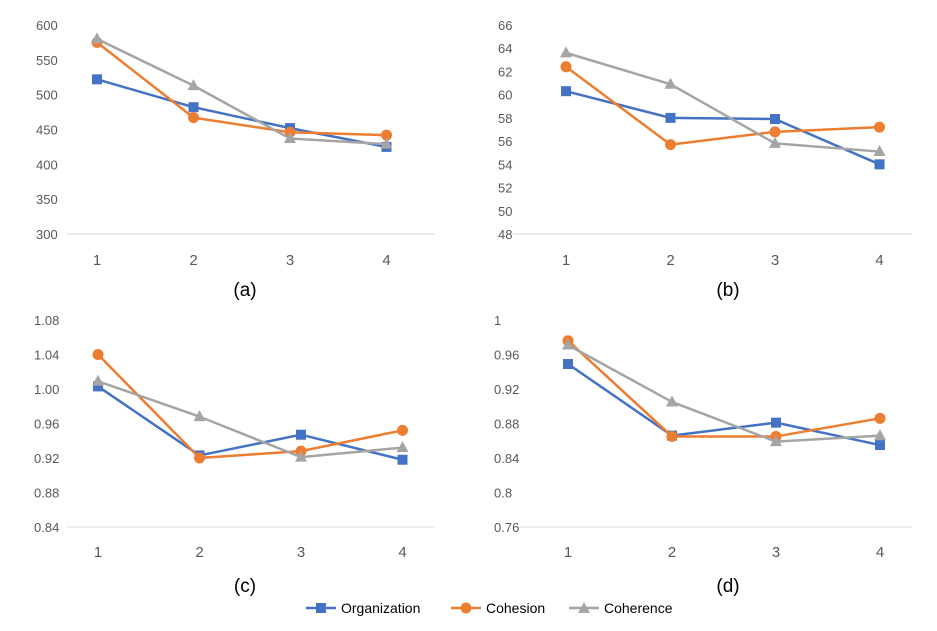 This screenshot has width=937, height=631. Describe the element at coordinates (727, 586) in the screenshot. I see `panel-caption: (d)` at that location.